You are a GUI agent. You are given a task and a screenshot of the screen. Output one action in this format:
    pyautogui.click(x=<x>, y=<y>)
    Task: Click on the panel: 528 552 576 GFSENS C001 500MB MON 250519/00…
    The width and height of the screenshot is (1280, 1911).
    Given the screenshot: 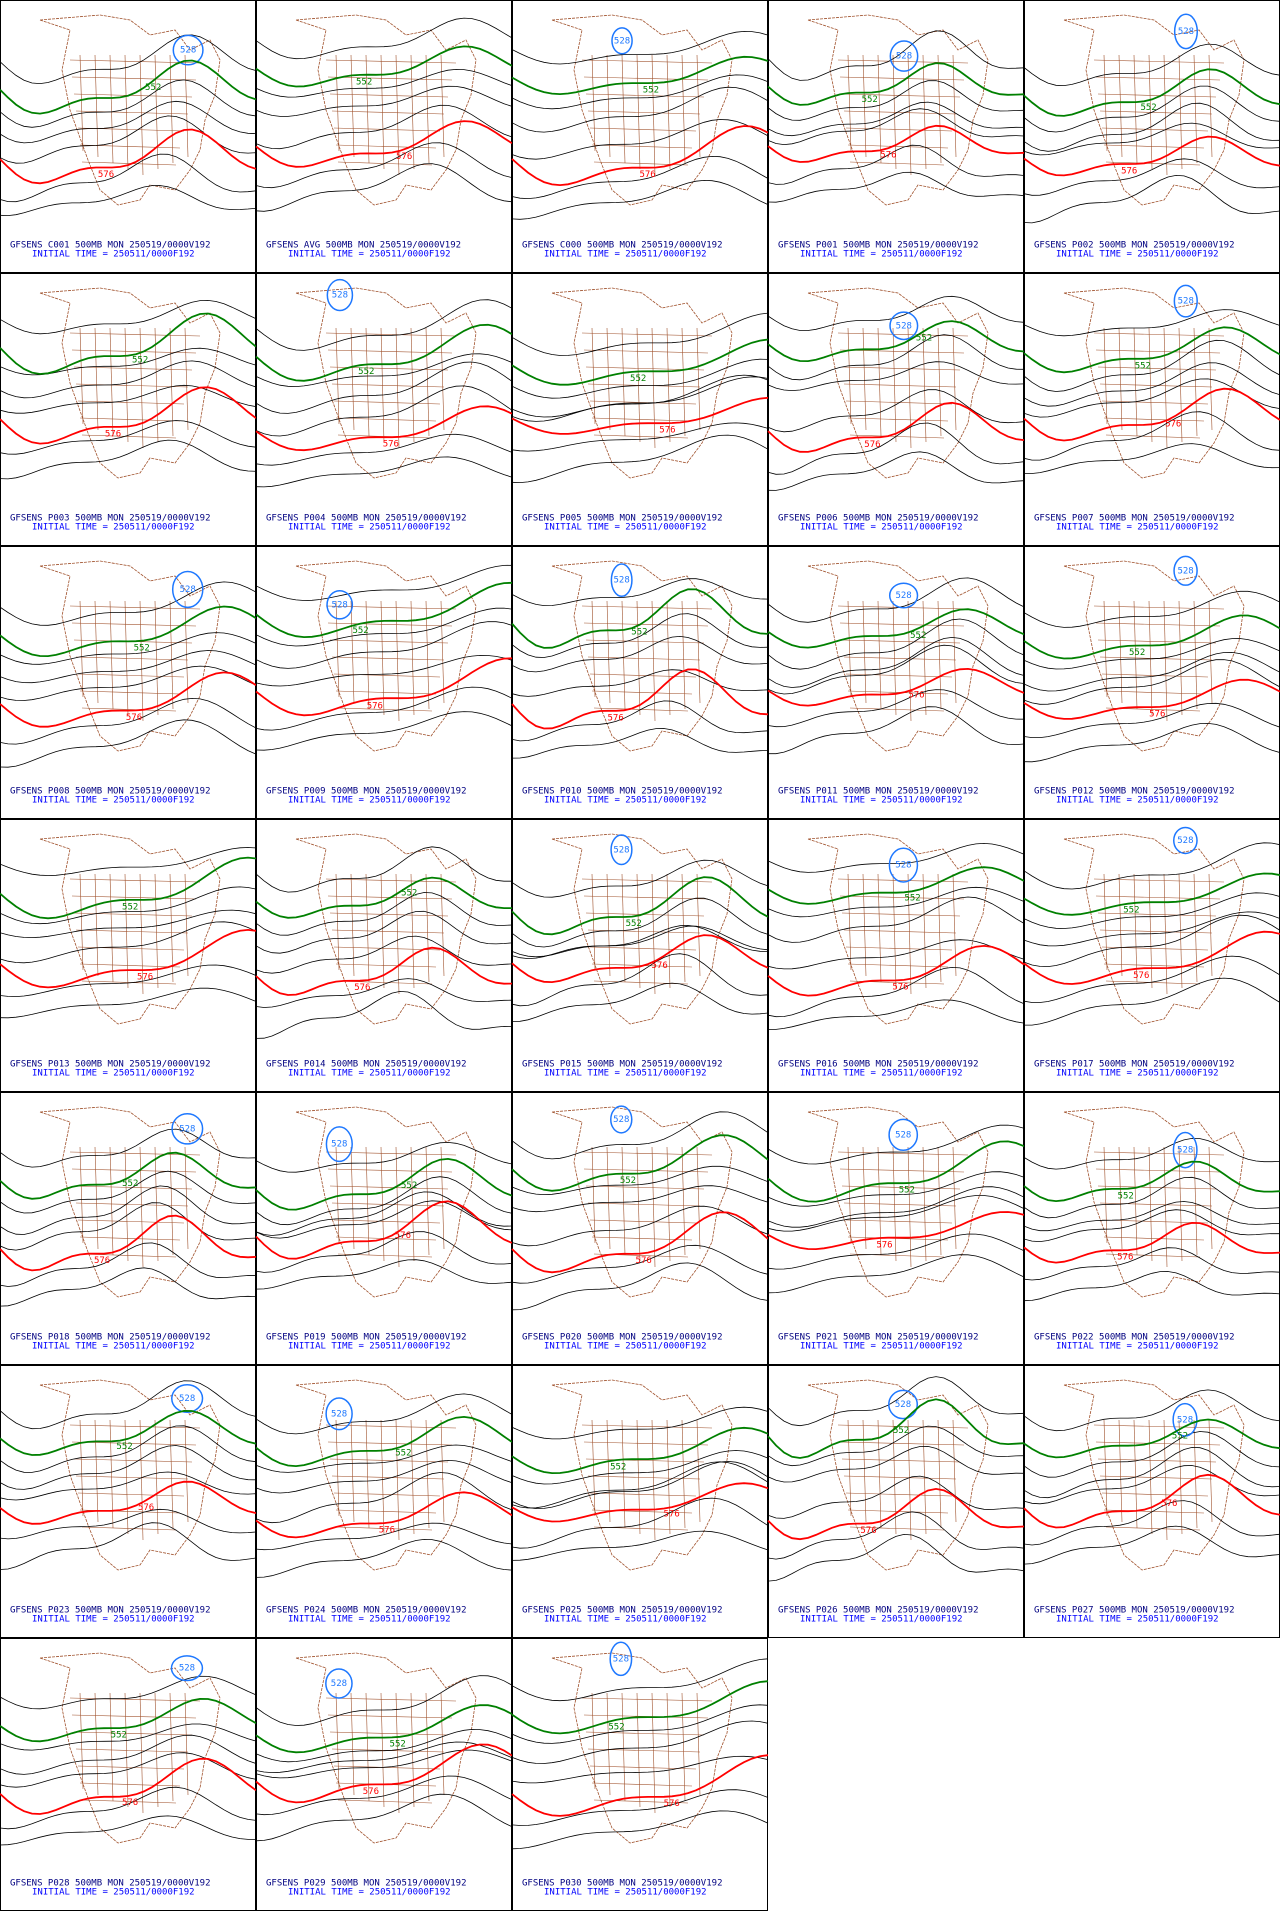 What is the action you would take?
    pyautogui.click(x=128, y=136)
    